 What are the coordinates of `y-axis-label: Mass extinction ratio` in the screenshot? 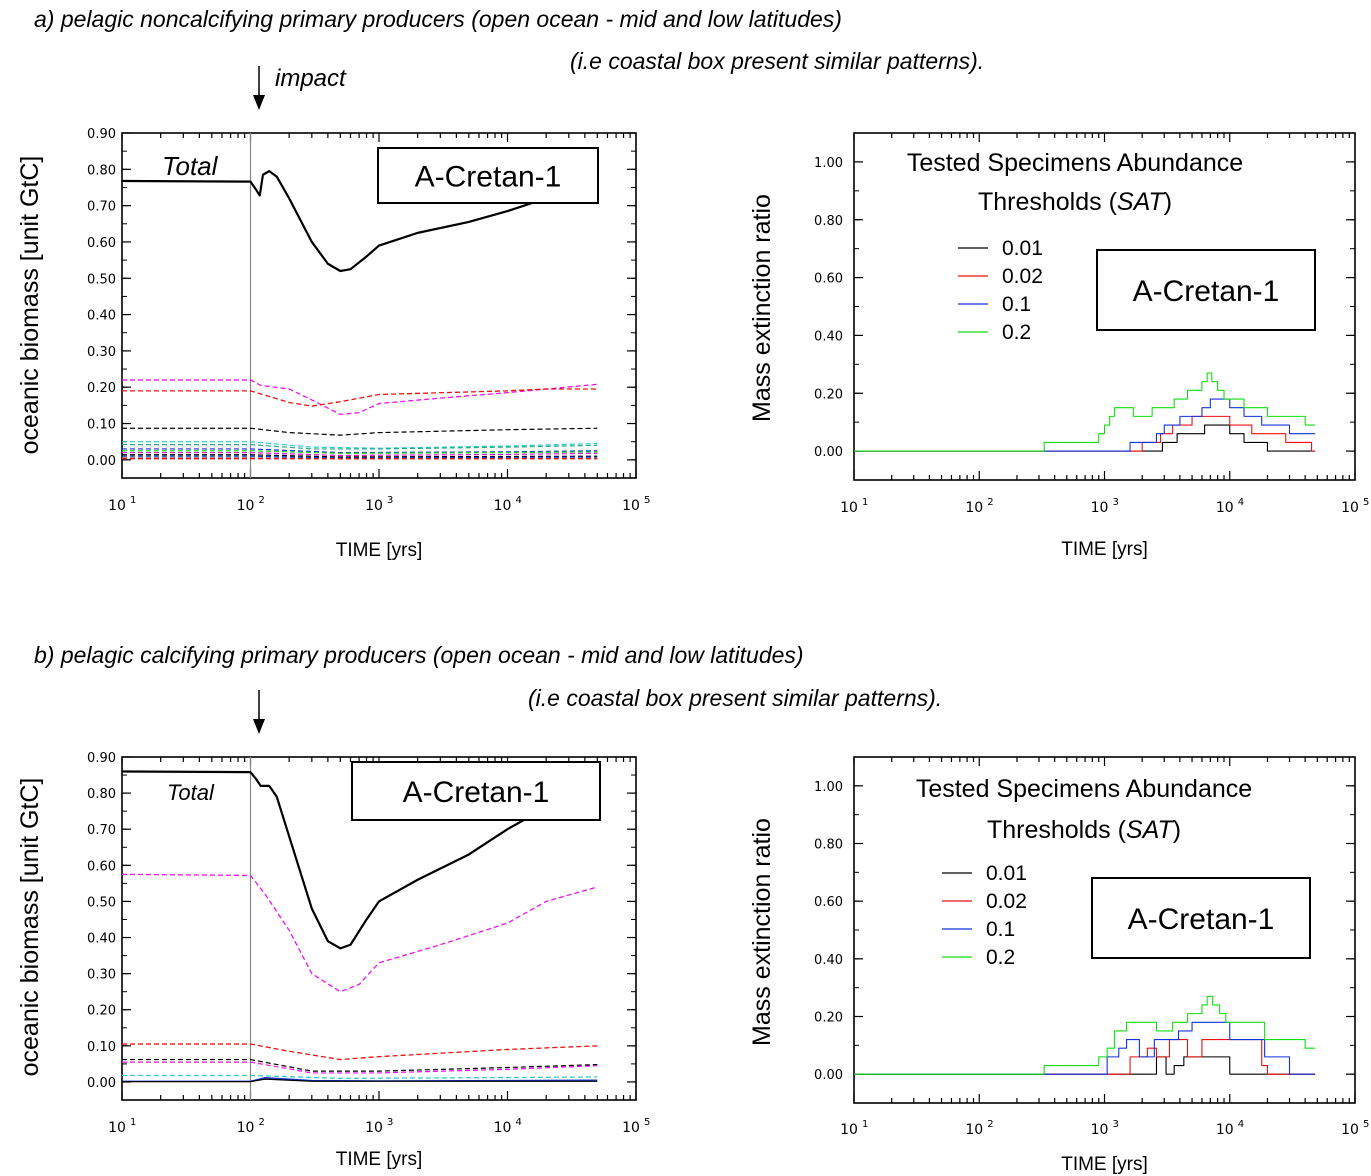 It's located at (762, 932).